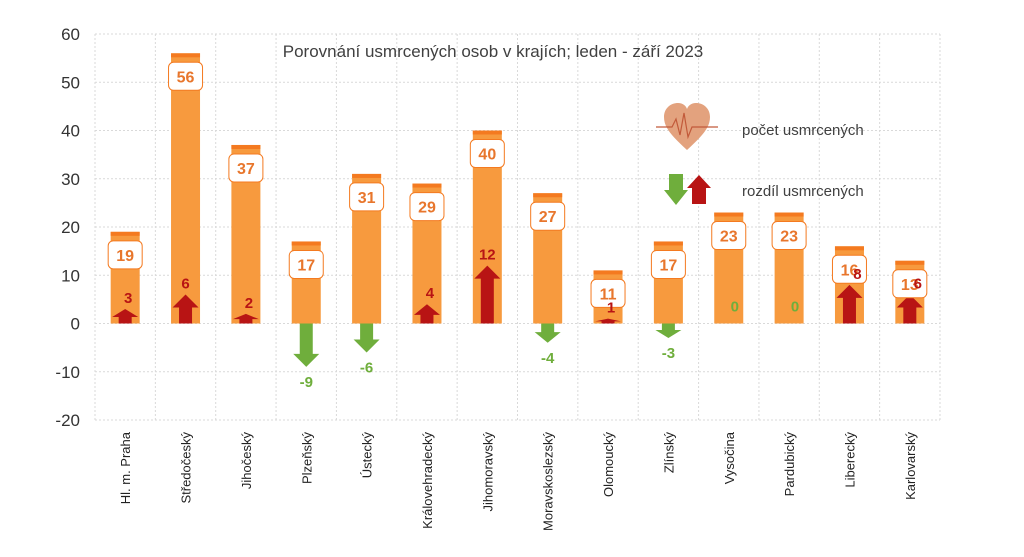 The height and width of the screenshot is (557, 1024). I want to click on difference-label: 12, so click(487, 255).